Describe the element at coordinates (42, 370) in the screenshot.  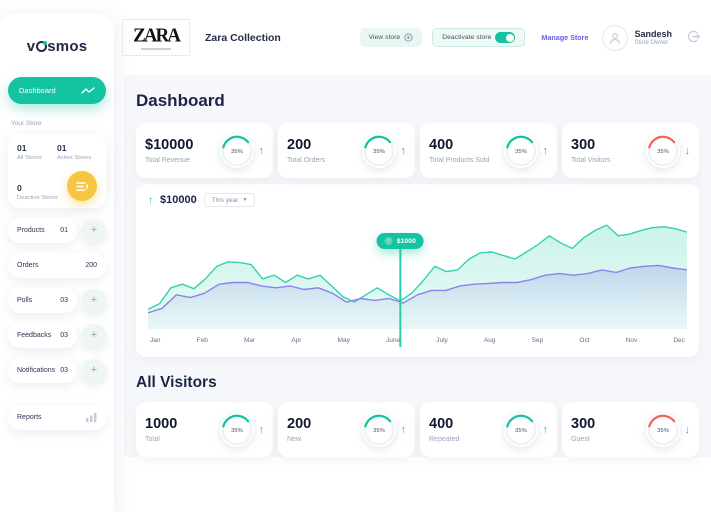
I see `sidebar-item-notifications: Notifications 03` at that location.